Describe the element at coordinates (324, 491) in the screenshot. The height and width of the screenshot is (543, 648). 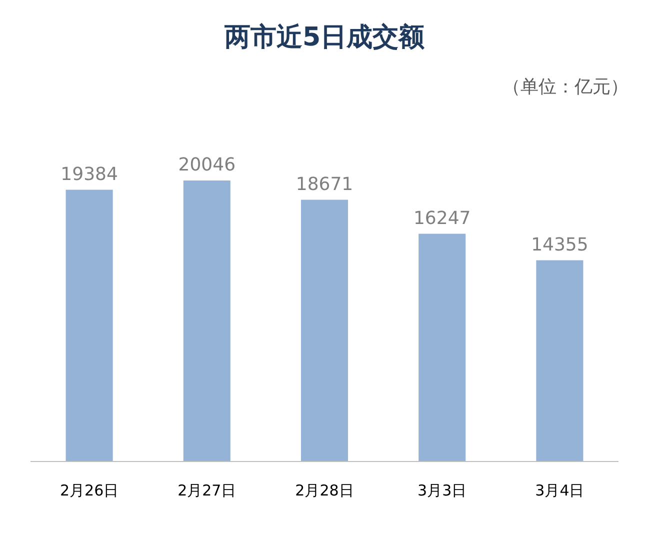
I see `x-tick-label: 2月28日` at that location.